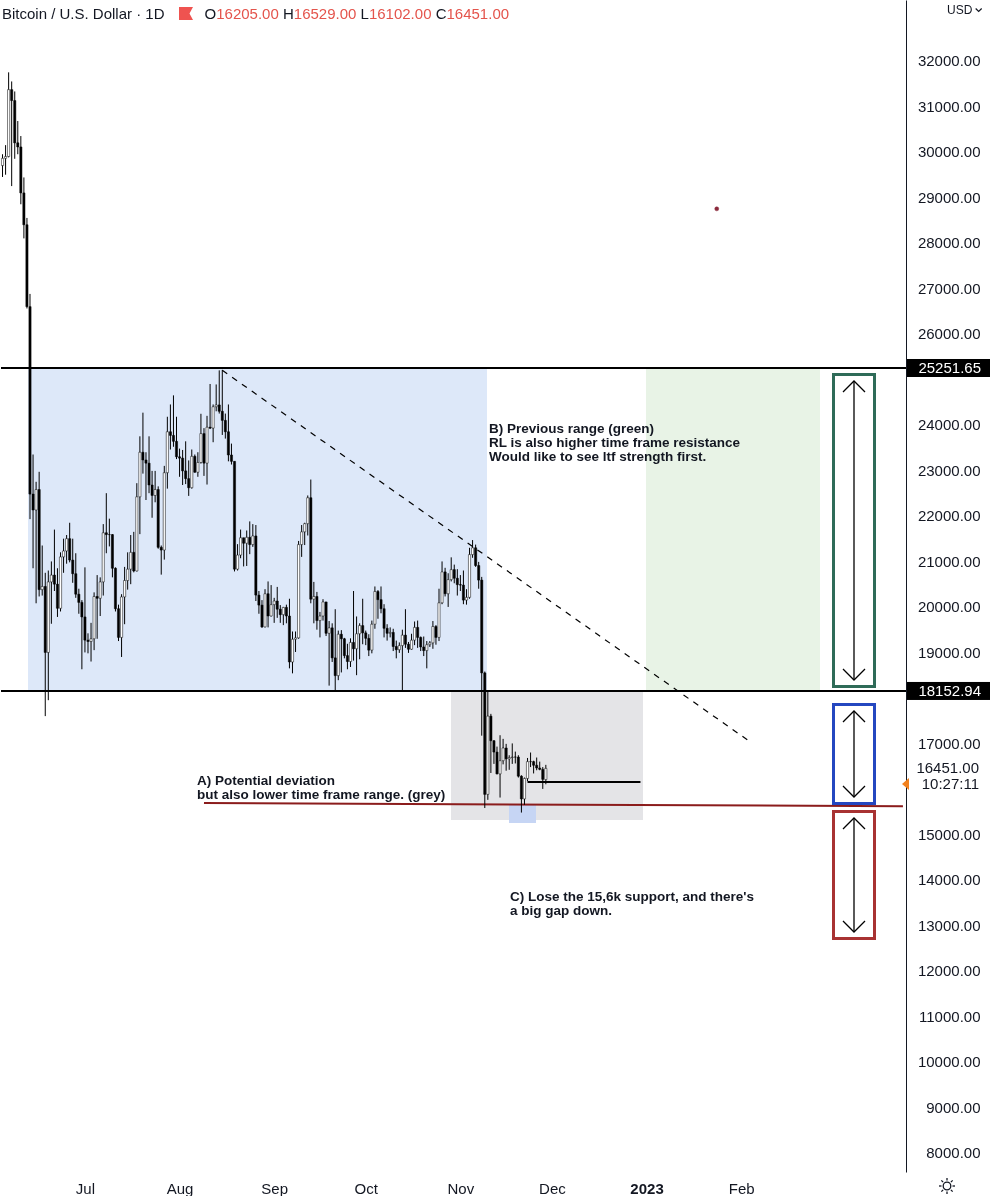 Image resolution: width=990 pixels, height=1200 pixels. What do you see at coordinates (321, 787) in the screenshot?
I see `annotation: A) Potential deviation but also lower time frame range. (grey)` at bounding box center [321, 787].